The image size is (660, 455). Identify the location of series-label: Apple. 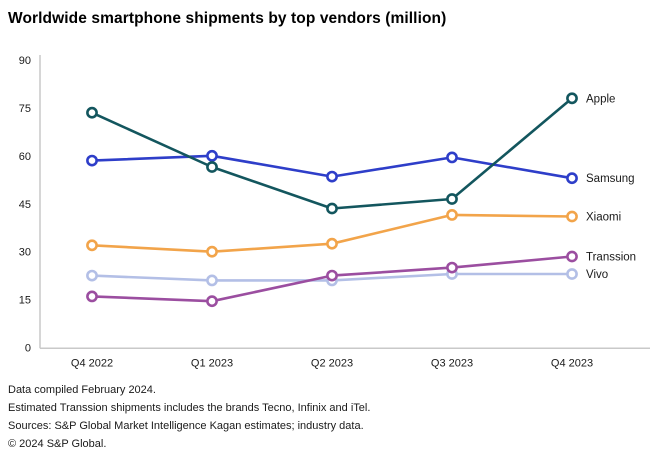
(600, 99).